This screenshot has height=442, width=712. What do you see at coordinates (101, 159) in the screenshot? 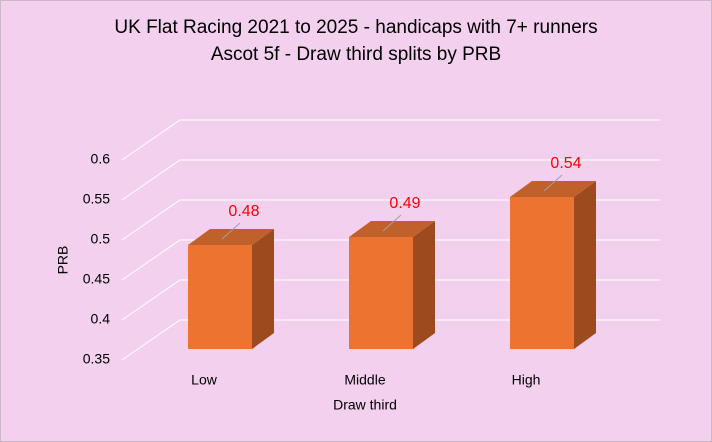
I see `y-tick-label: 0.6` at bounding box center [101, 159].